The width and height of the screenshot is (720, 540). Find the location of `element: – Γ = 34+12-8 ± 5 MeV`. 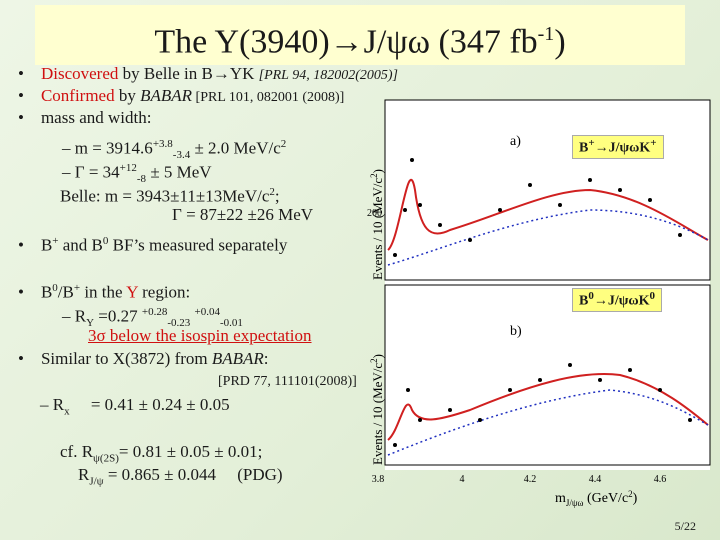

element: – Γ = 34+12-8 ± 5 MeV is located at coordinates (137, 173).